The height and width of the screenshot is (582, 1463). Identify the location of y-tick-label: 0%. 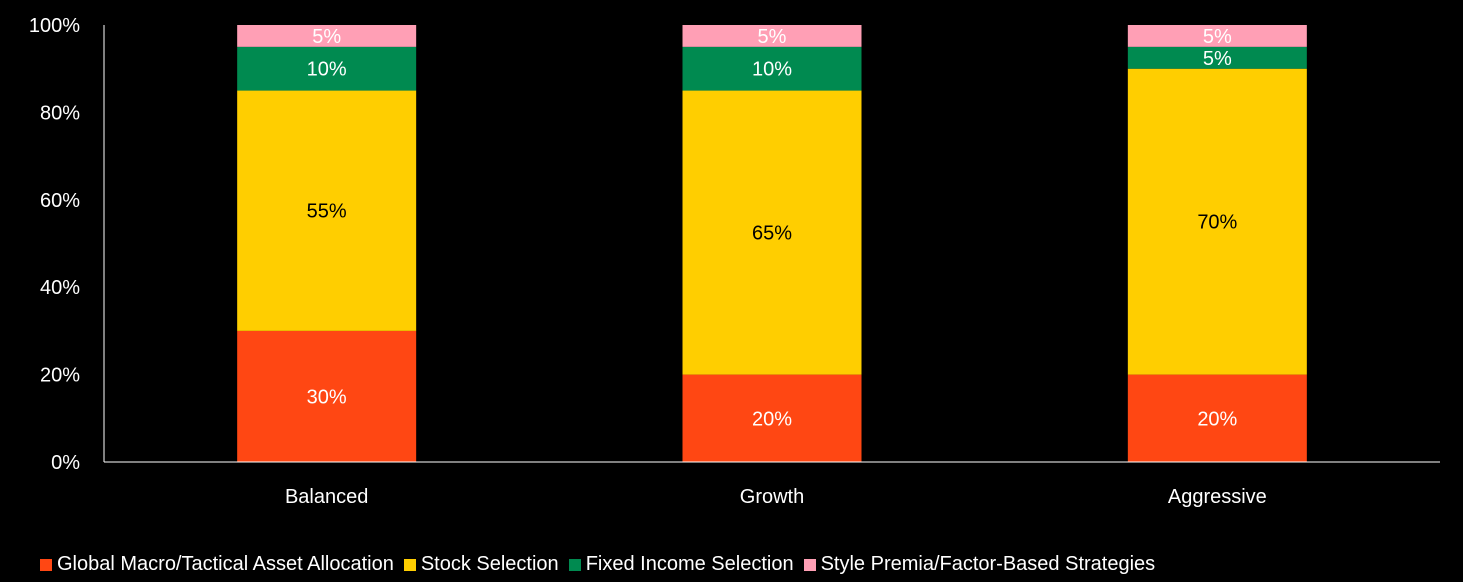
(65, 463).